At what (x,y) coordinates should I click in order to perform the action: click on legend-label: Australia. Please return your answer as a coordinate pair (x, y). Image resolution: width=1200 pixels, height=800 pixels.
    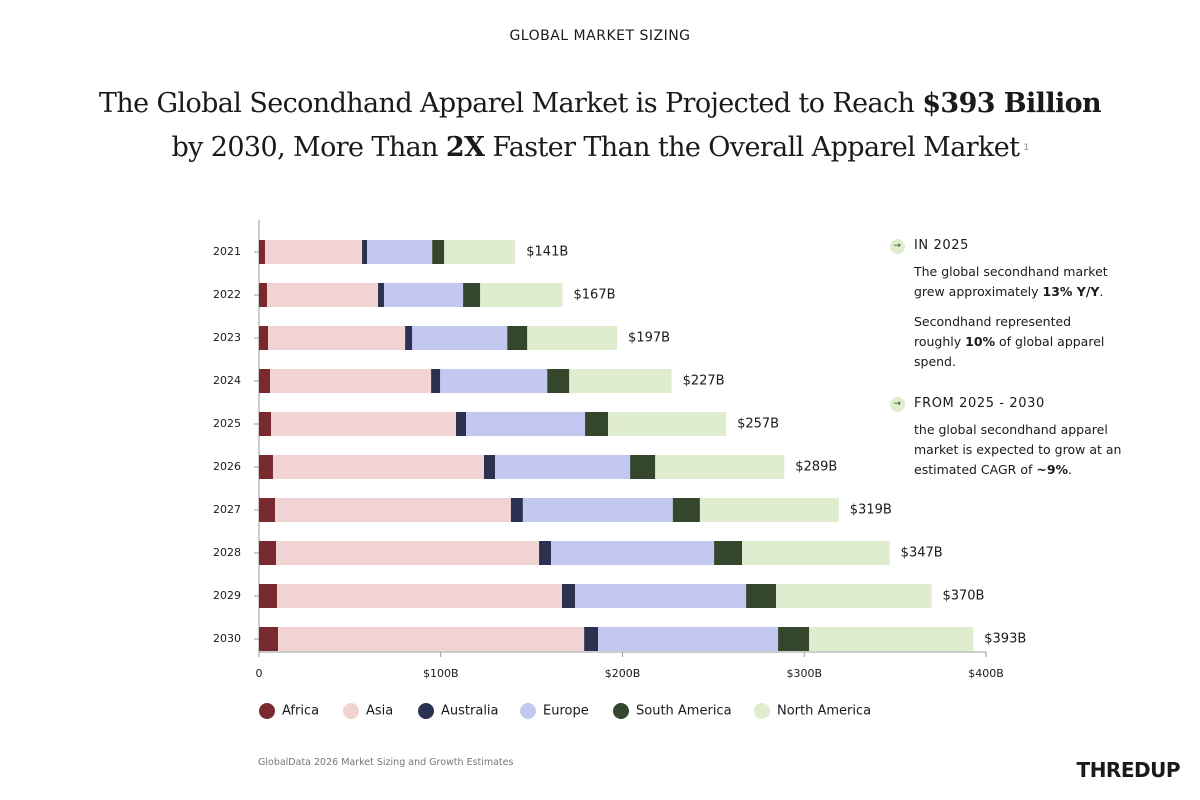
    Looking at the image, I should click on (470, 711).